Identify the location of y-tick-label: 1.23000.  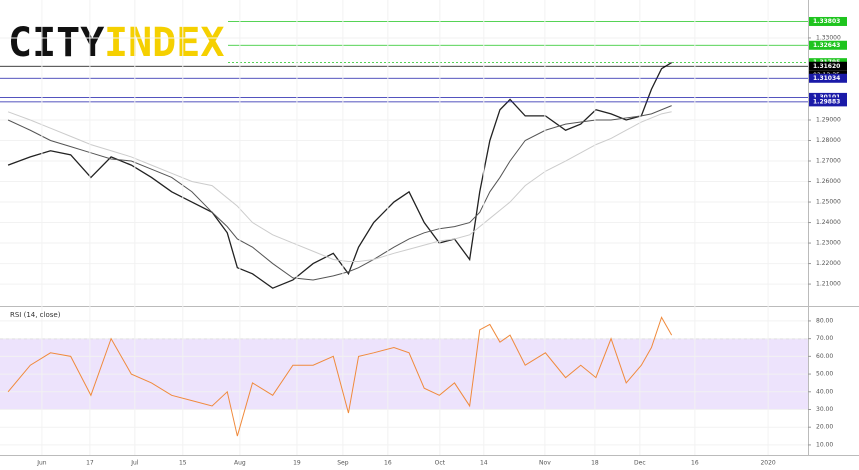
(828, 243).